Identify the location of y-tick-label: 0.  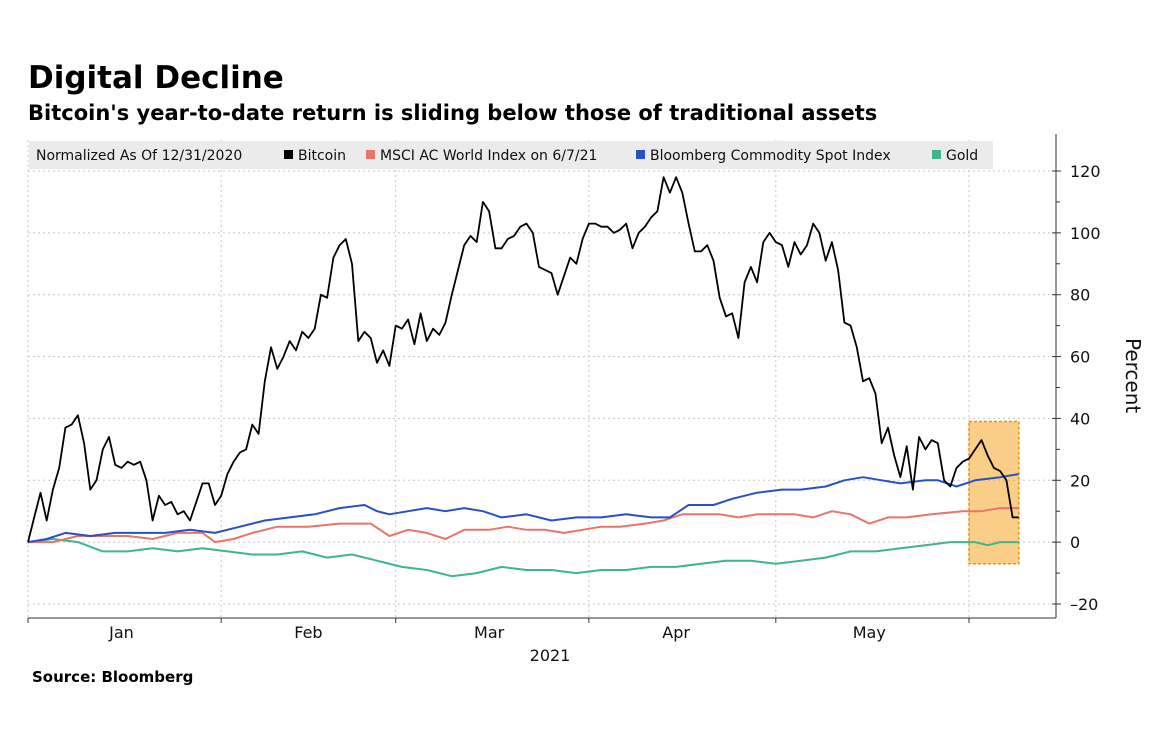
(1075, 542).